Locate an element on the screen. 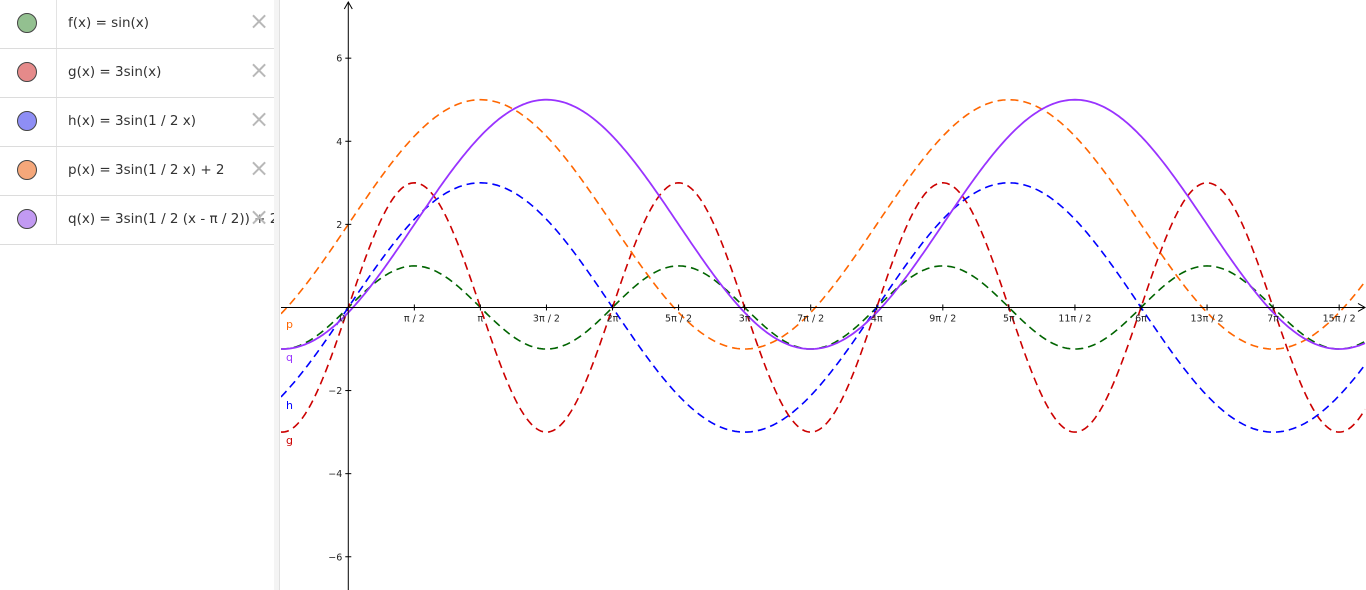 Image resolution: width=1366 pixels, height=590 pixels. visibility-toggle-f is located at coordinates (27, 23).